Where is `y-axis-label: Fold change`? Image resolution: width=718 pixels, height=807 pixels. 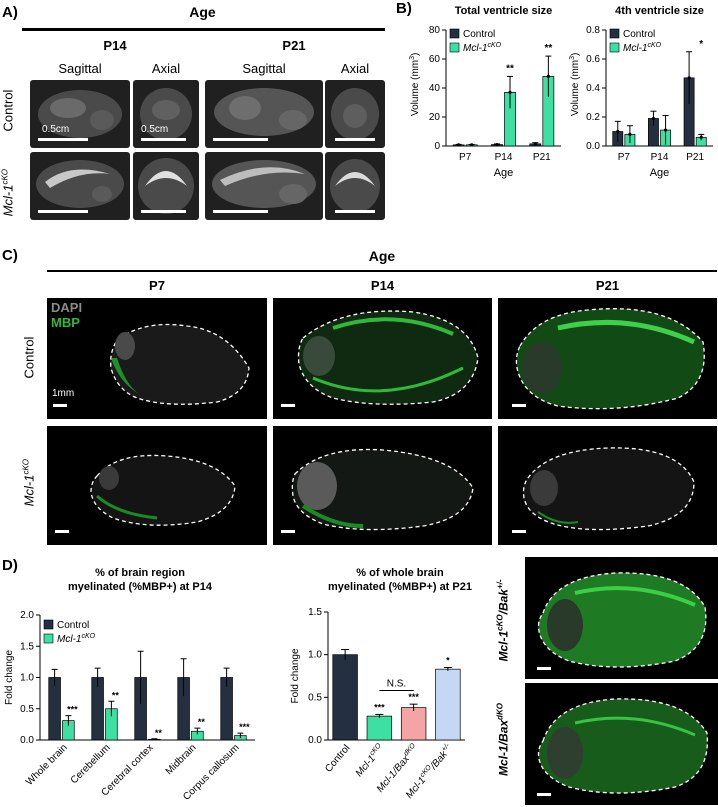 y-axis-label: Fold change is located at coordinates (9, 677).